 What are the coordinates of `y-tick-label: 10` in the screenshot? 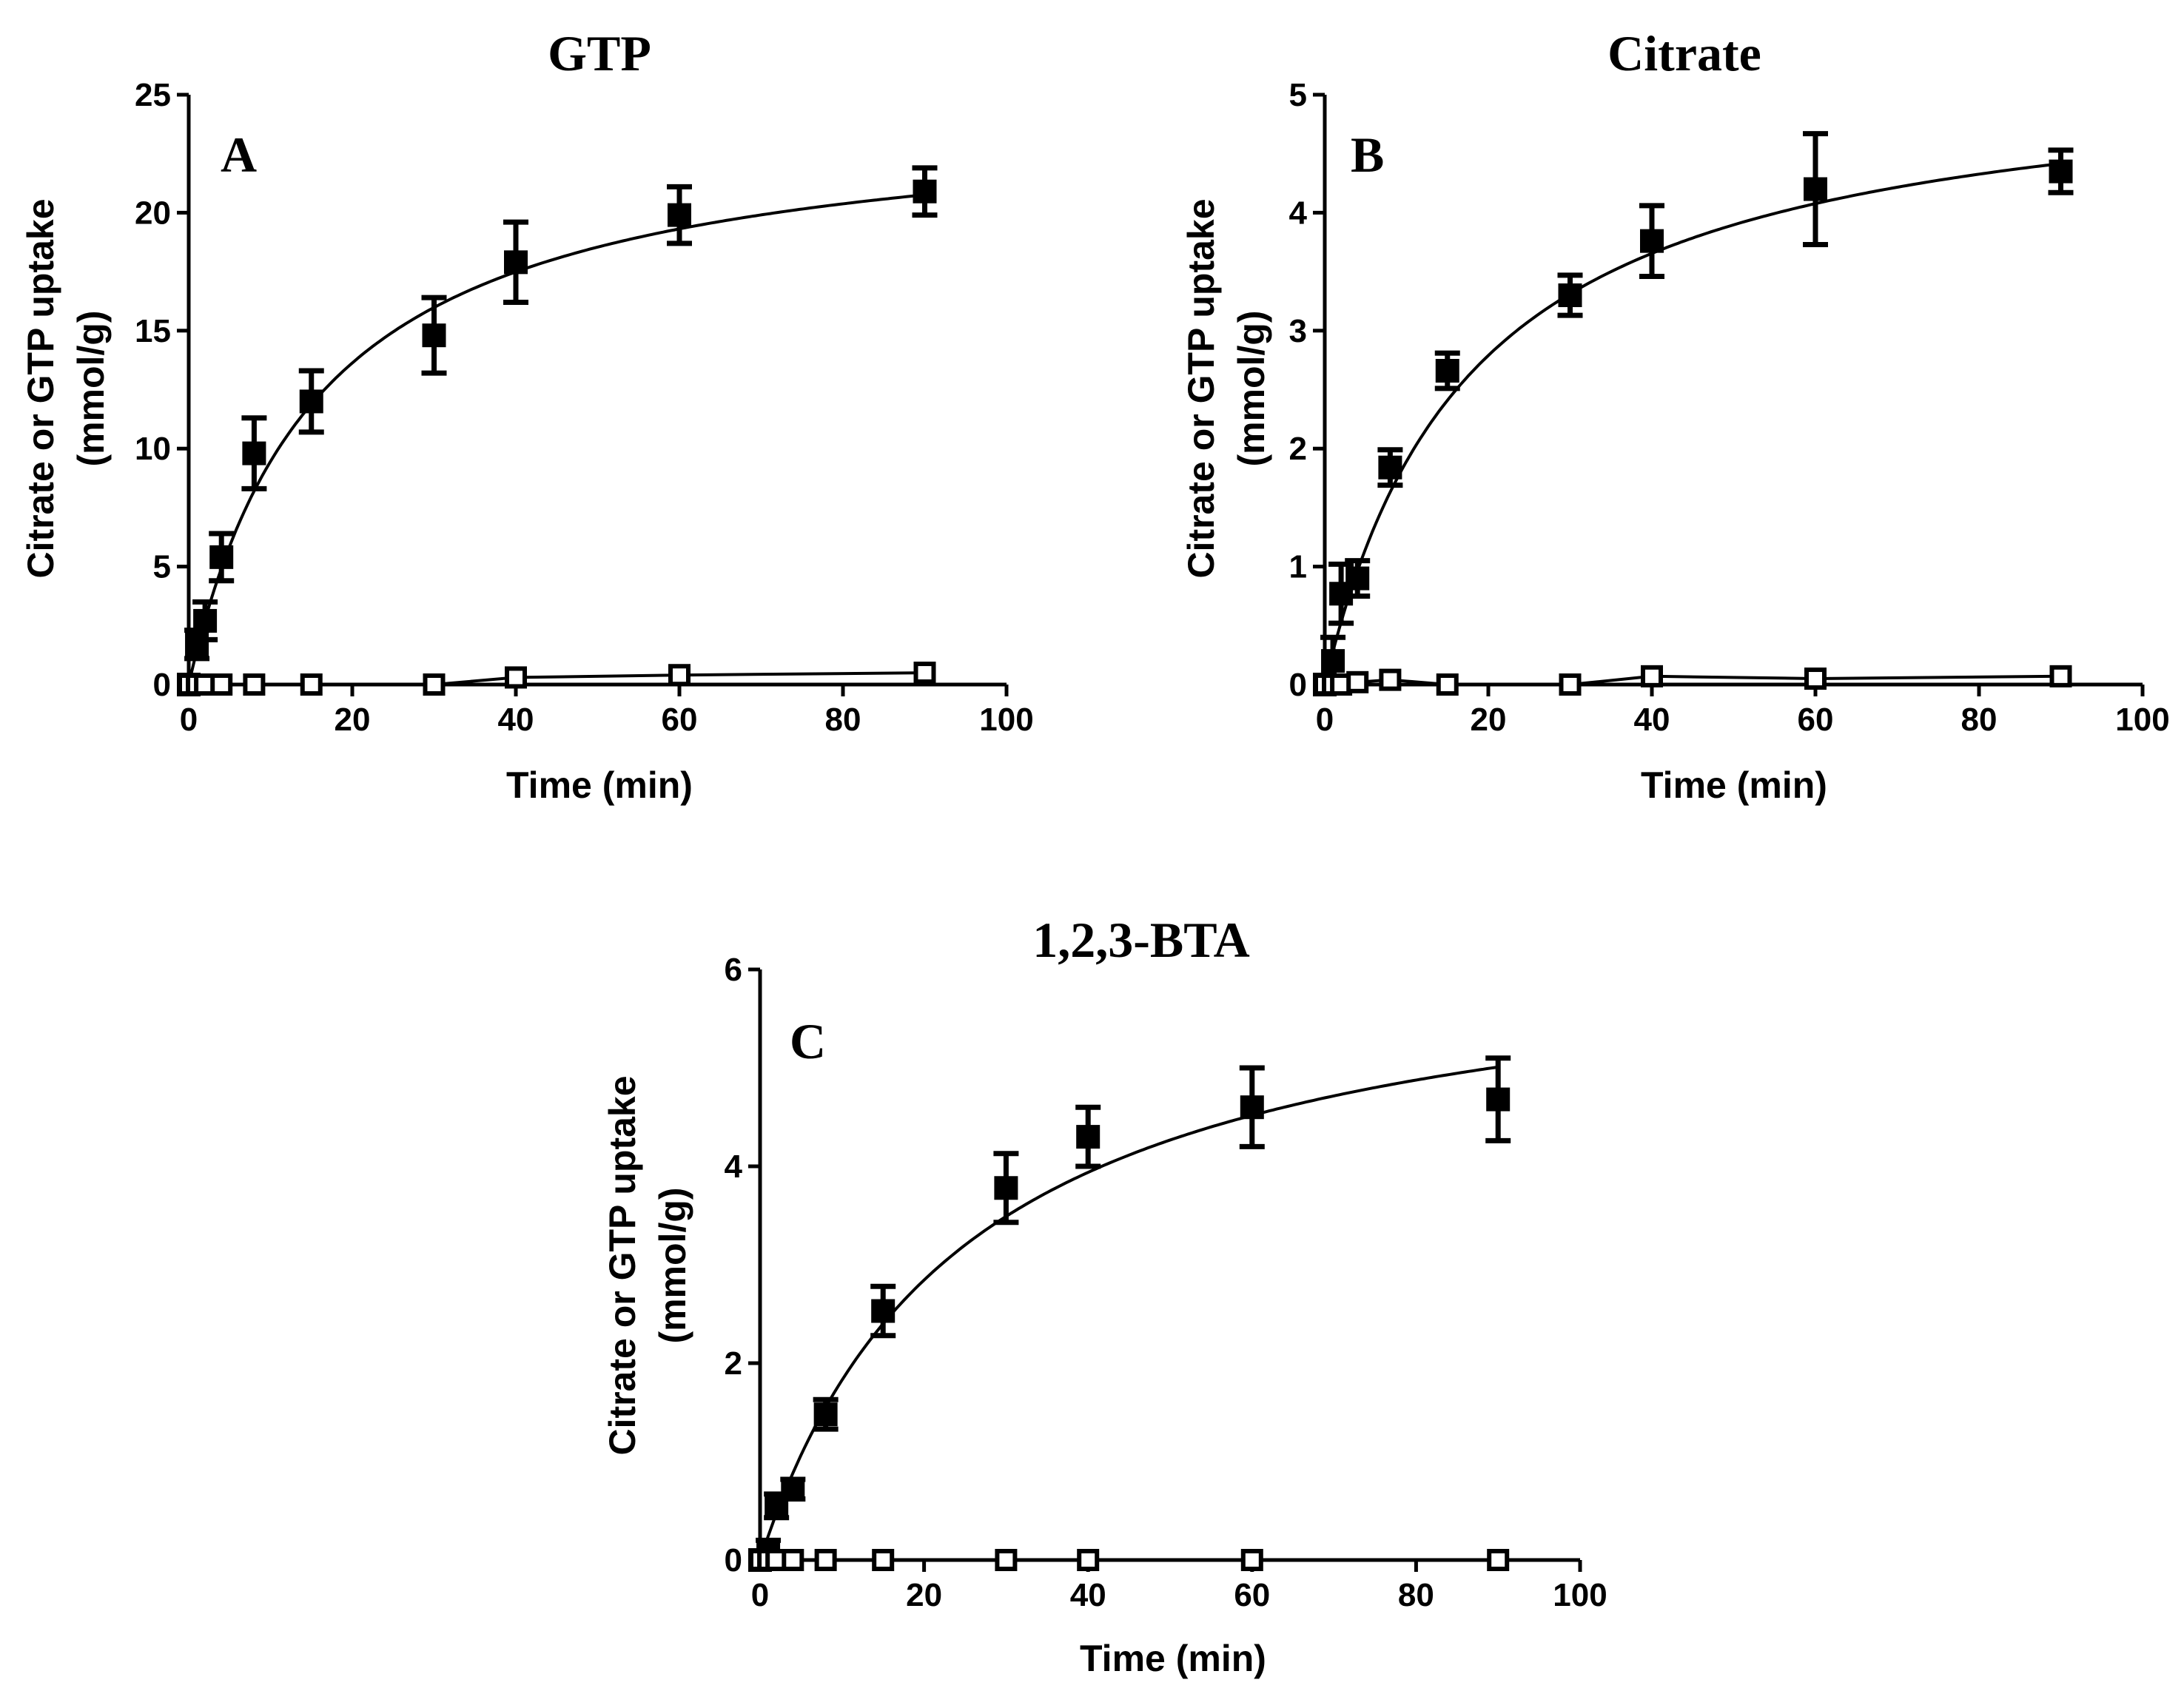 It's located at (153, 449).